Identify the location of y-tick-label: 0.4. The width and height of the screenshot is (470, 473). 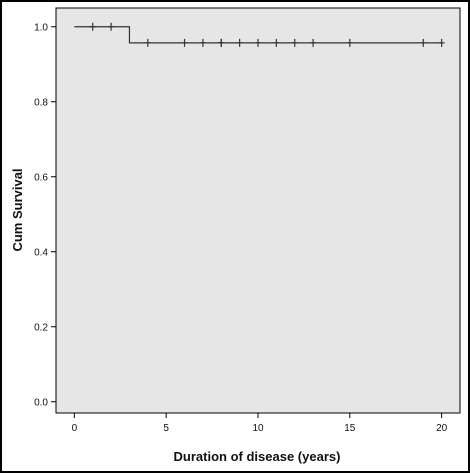
(41, 252).